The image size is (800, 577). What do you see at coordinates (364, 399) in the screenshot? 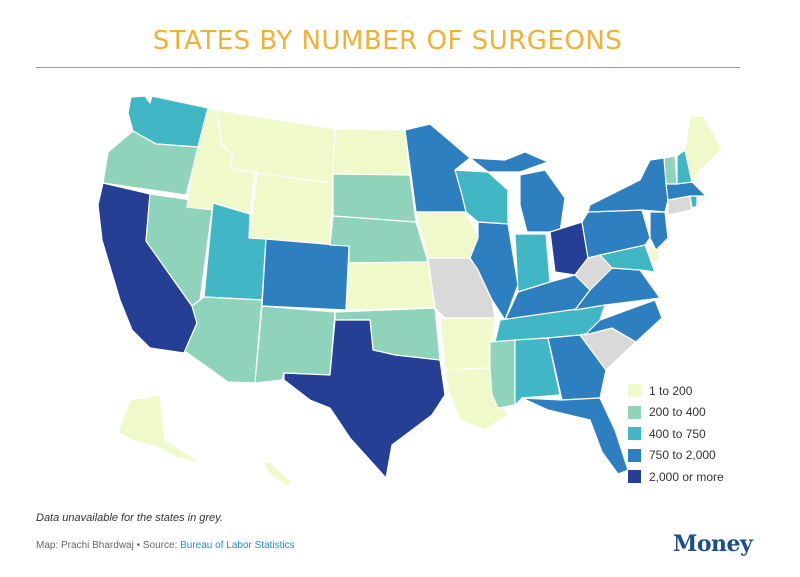
I see `state-tx` at bounding box center [364, 399].